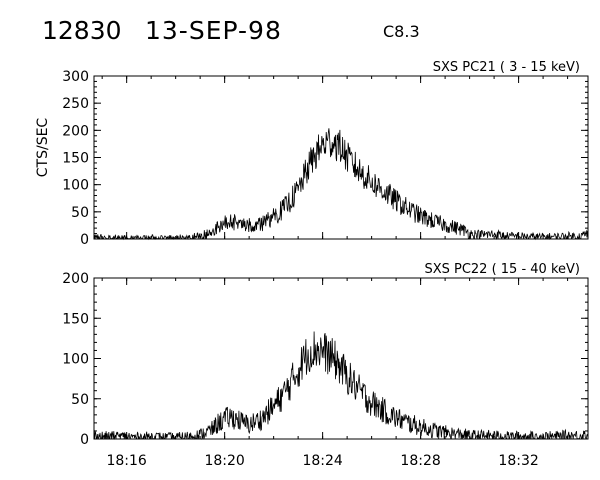  Describe the element at coordinates (43, 148) in the screenshot. I see `y-axis-label: CTS/SEC` at that location.